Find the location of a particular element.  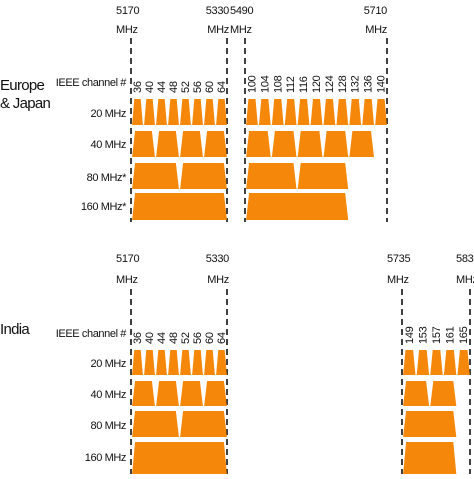

channel-number: 100 is located at coordinates (252, 84).